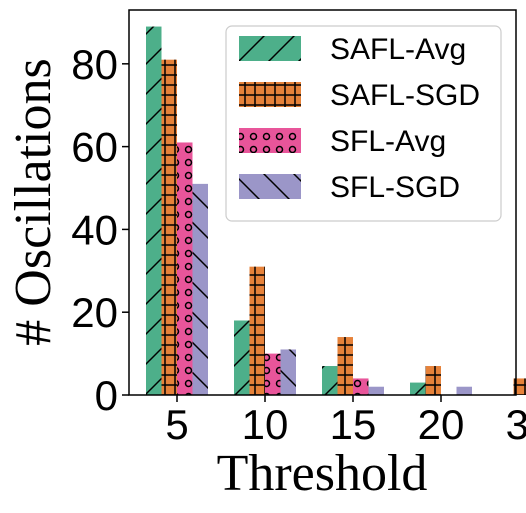 The width and height of the screenshot is (526, 513). What do you see at coordinates (388, 141) in the screenshot?
I see `legend-label-sfl-avg: SFL-Avg` at bounding box center [388, 141].